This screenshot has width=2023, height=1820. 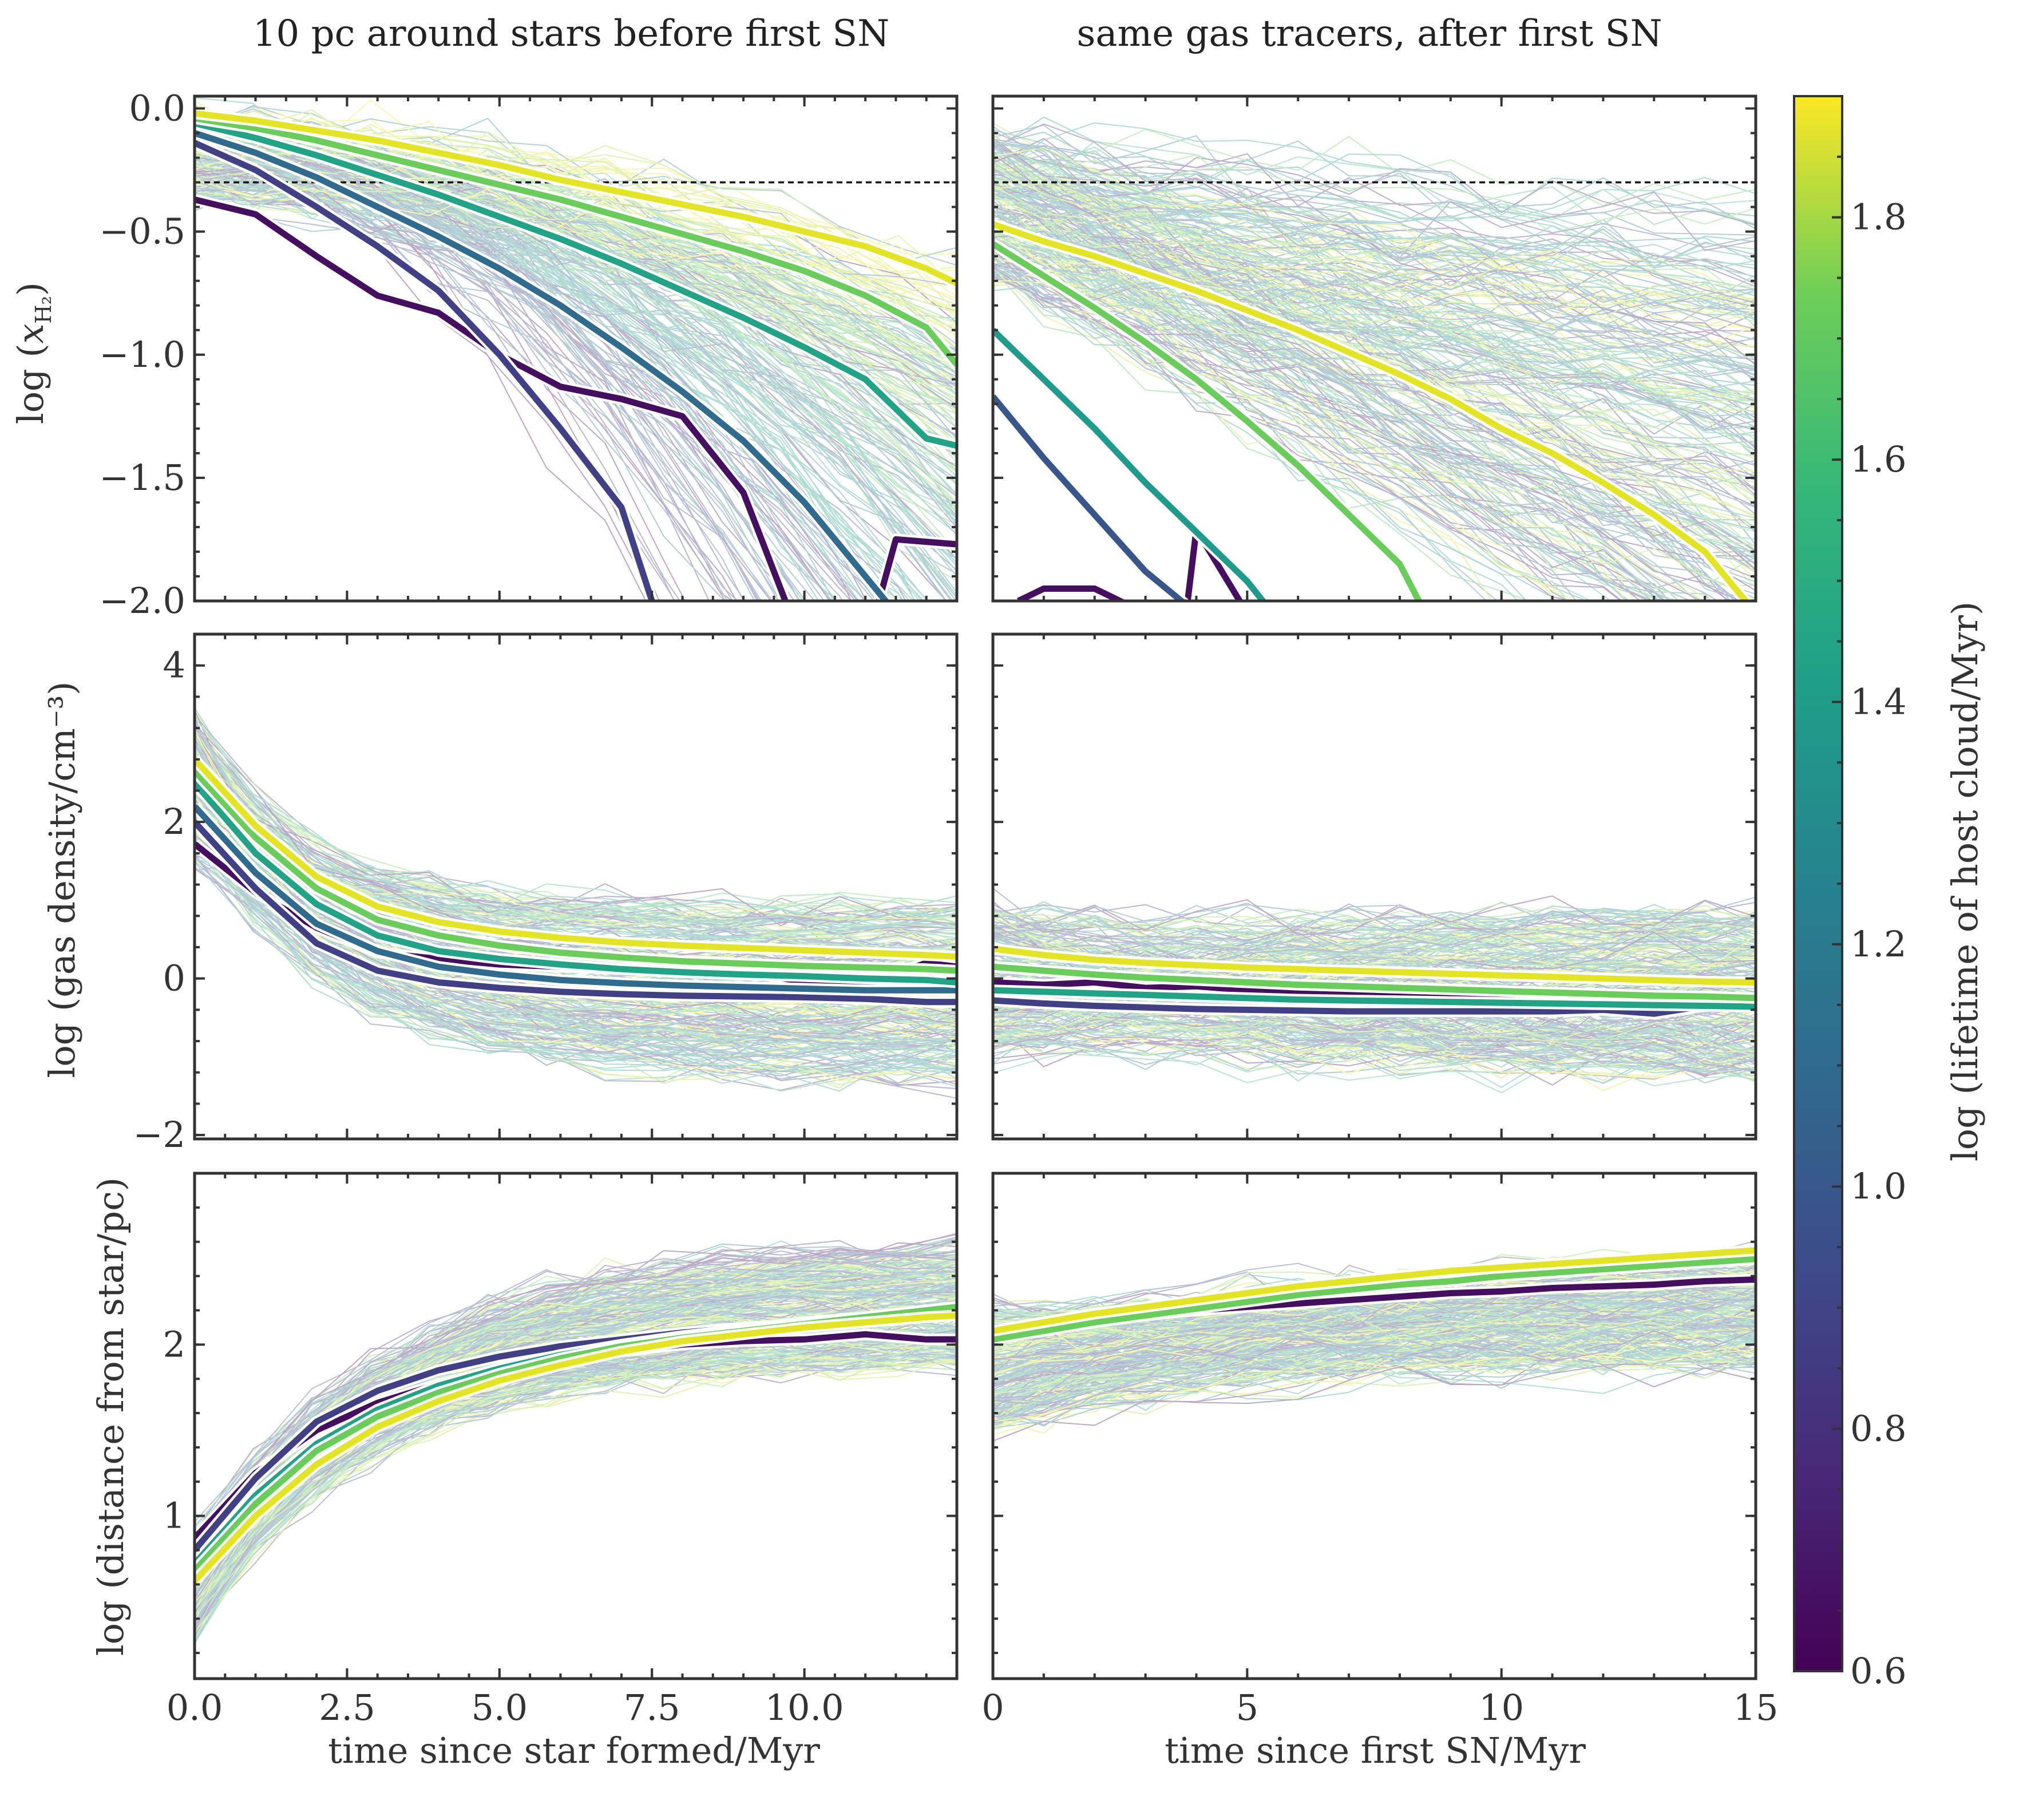 What do you see at coordinates (195, 1707) in the screenshot?
I see `x-tick-label: 0.0` at bounding box center [195, 1707].